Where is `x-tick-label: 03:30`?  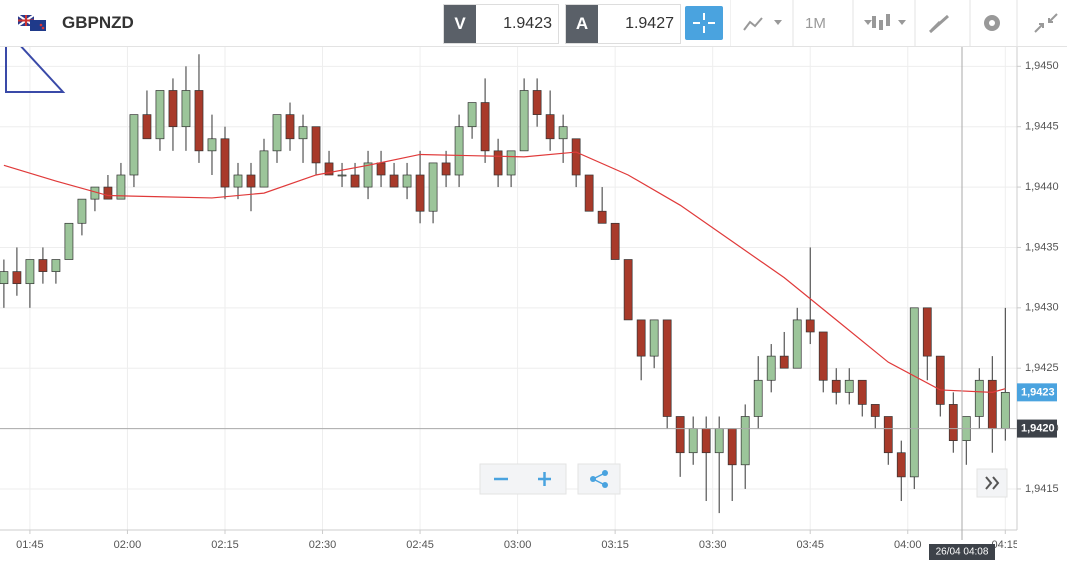 x-tick-label: 03:30 is located at coordinates (713, 545).